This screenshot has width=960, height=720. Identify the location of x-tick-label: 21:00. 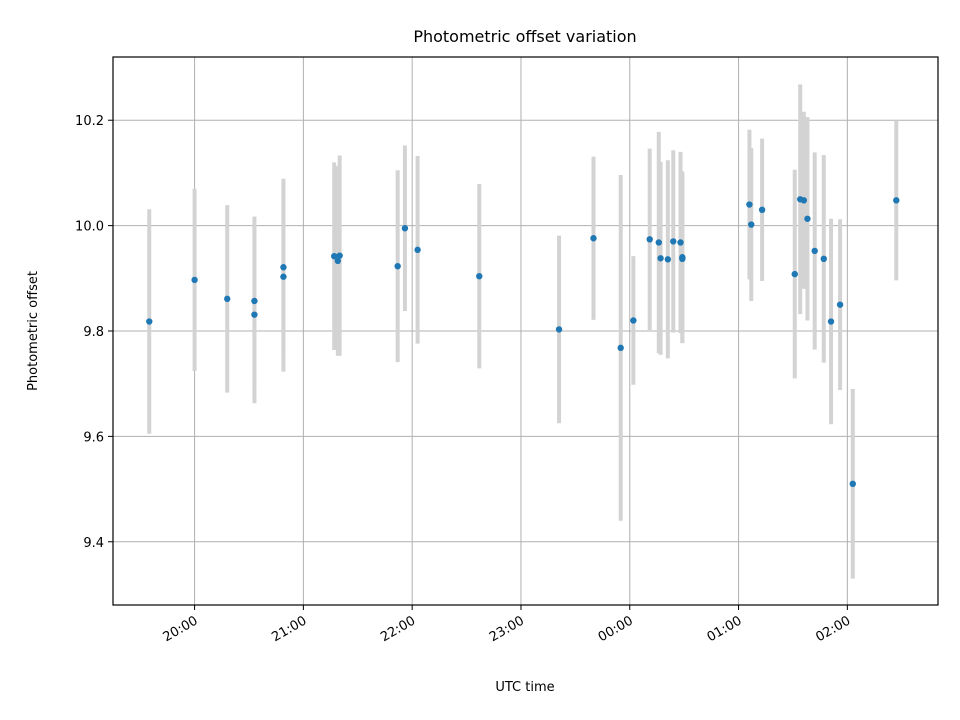
(289, 629).